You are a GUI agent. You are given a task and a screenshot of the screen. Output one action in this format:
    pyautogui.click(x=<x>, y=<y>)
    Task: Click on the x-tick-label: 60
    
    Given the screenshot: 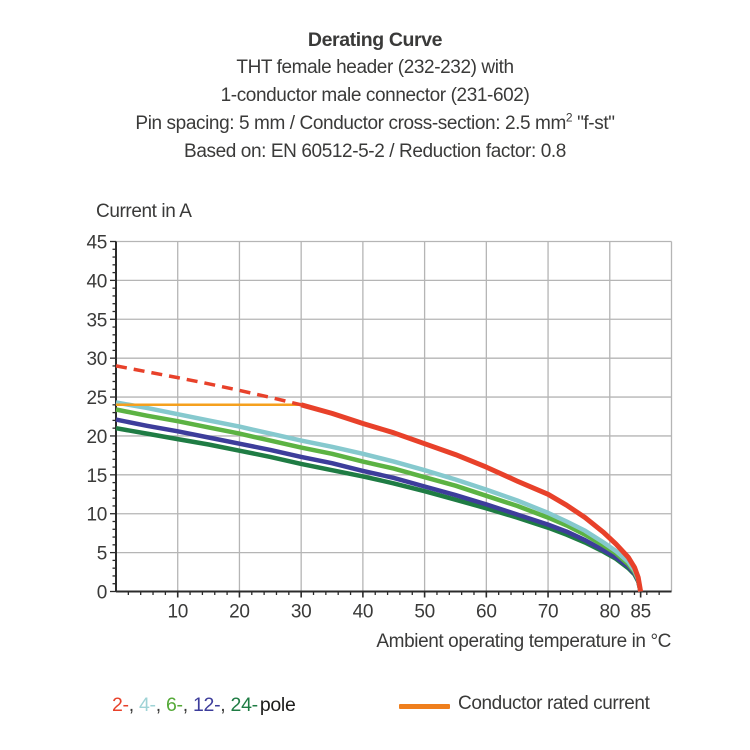 What is the action you would take?
    pyautogui.click(x=486, y=612)
    